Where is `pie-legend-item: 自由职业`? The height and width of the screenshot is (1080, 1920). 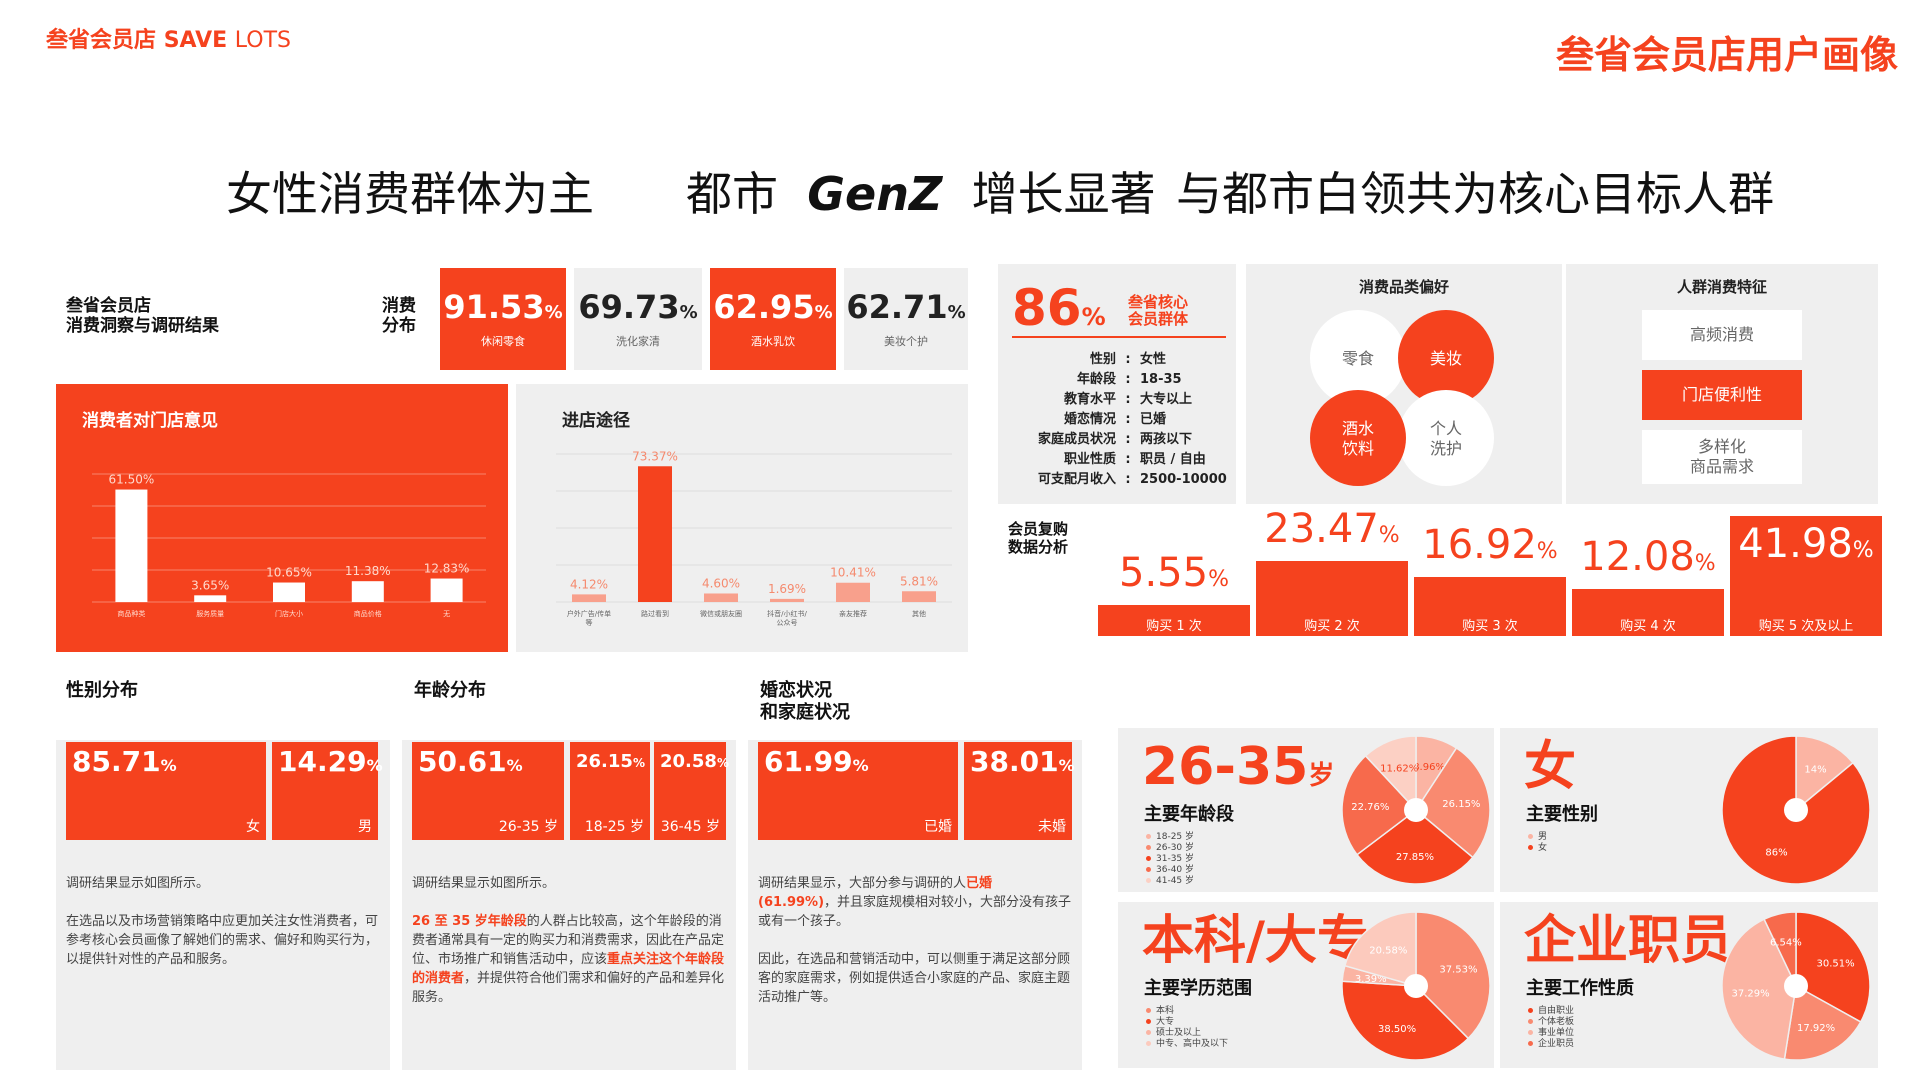
pie-legend-item: 自由职业 is located at coordinates (1551, 1011).